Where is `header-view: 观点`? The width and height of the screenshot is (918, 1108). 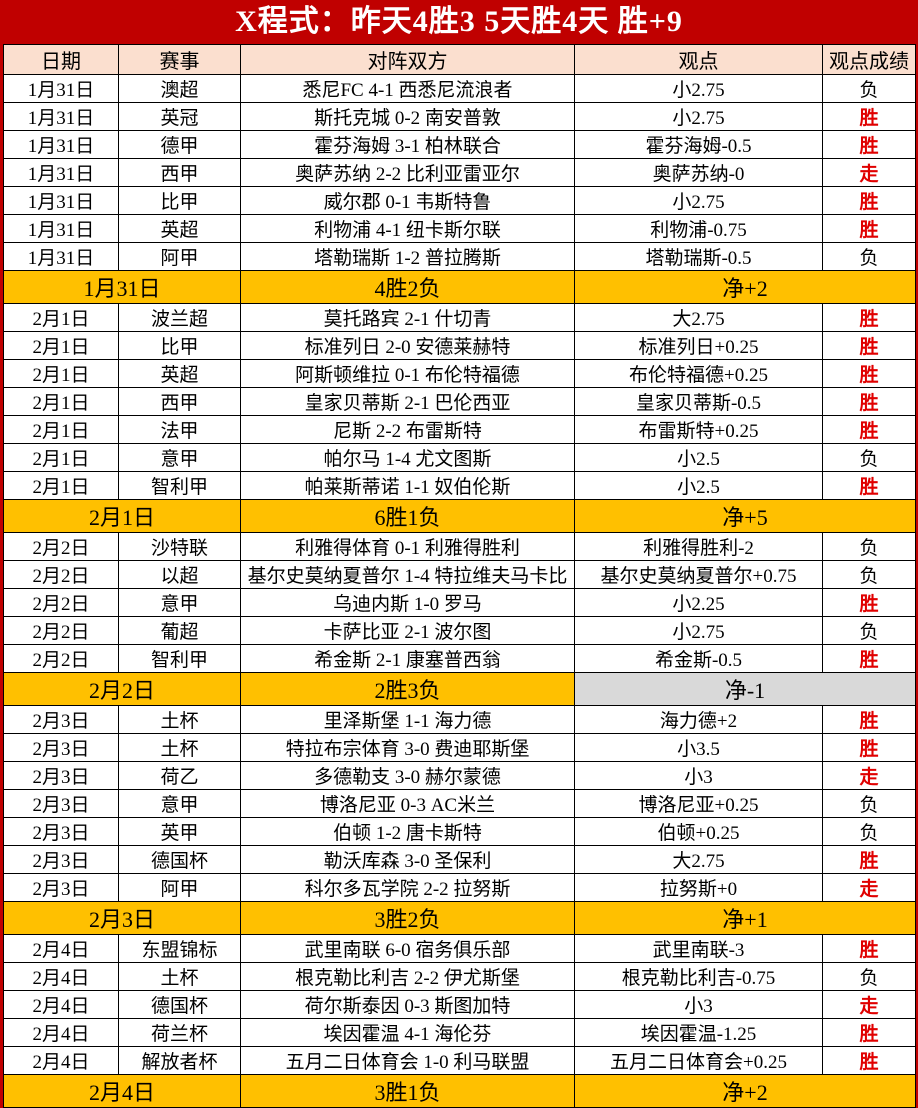
header-view: 观点 is located at coordinates (698, 59).